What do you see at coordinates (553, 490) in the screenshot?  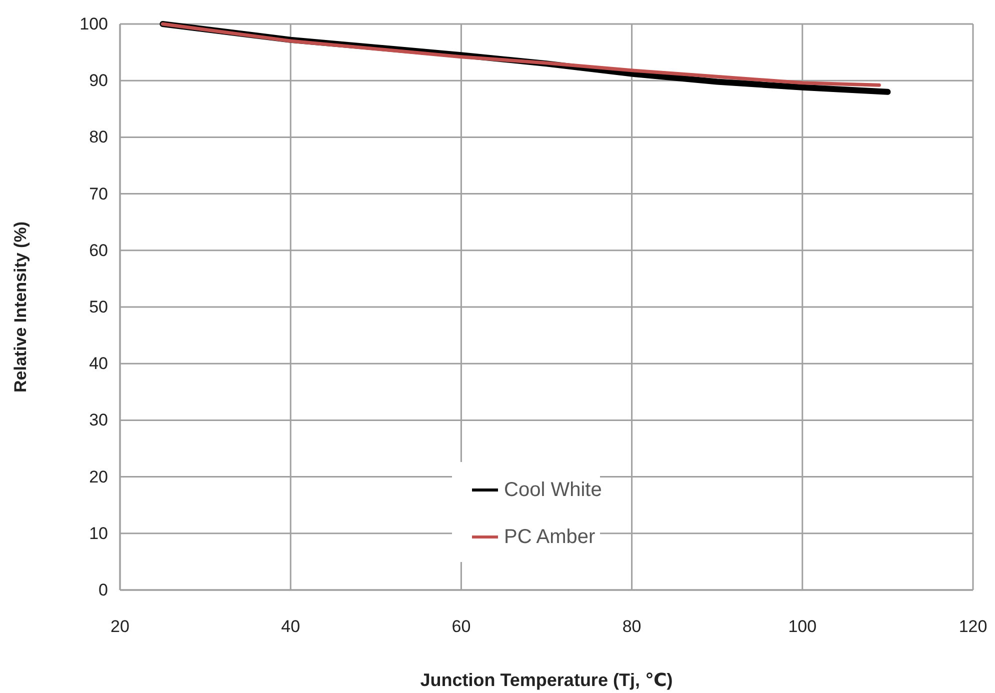 I see `legend-label: Cool White` at bounding box center [553, 490].